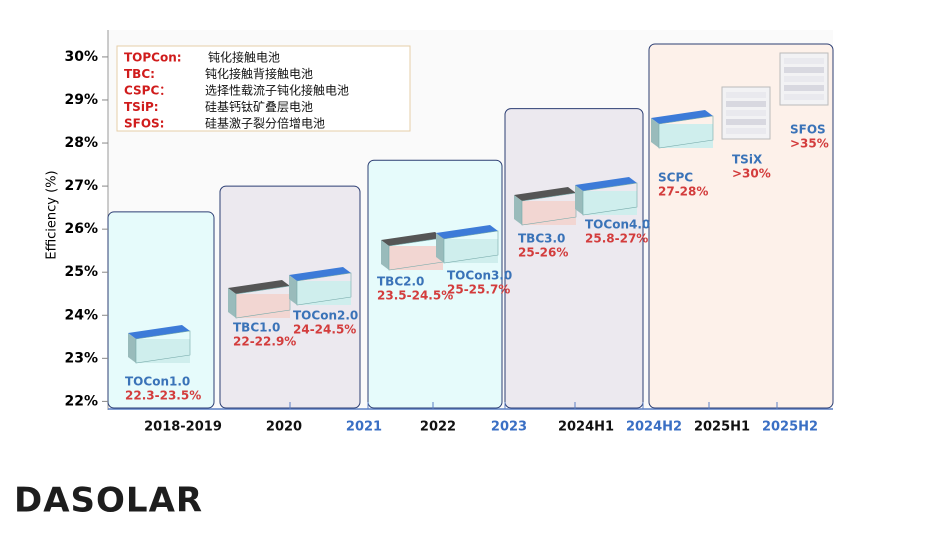 The image size is (929, 535). Describe the element at coordinates (157, 382) in the screenshot. I see `product-name: TOCon1.0` at that location.